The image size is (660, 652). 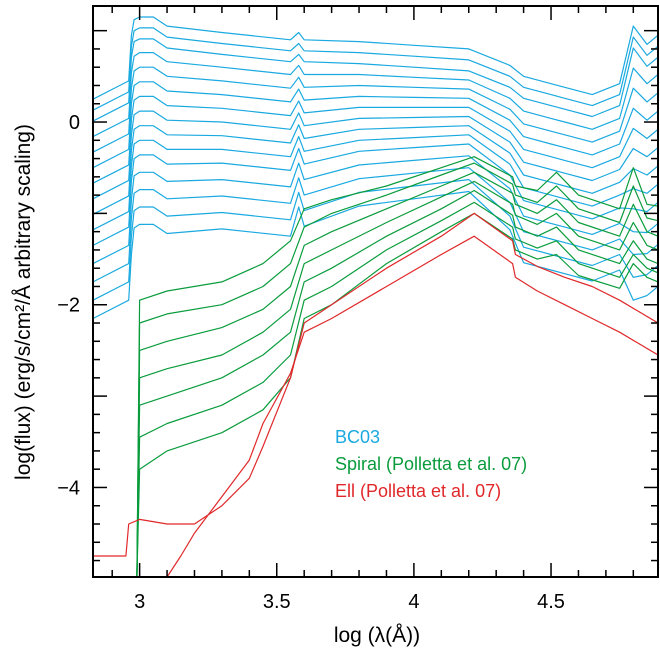 I want to click on y-tick-label: −2, so click(x=68, y=306).